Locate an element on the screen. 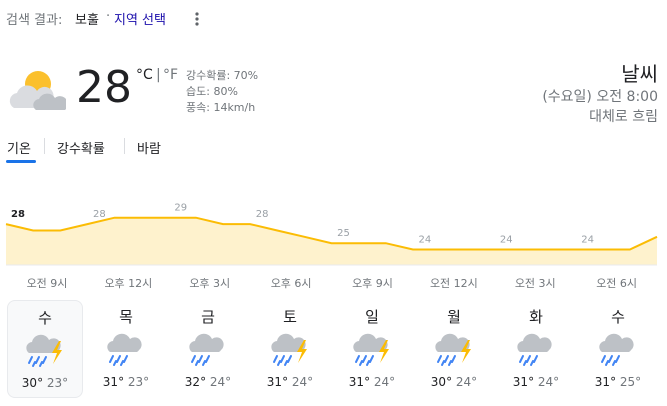 Image resolution: width=667 pixels, height=406 pixels. day-card: 수 30° 23° is located at coordinates (45, 349).